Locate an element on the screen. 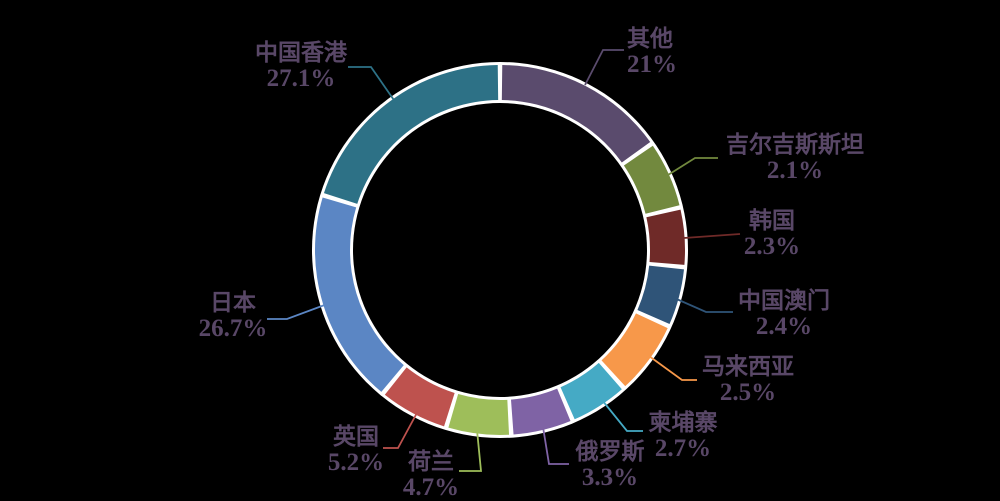  segment-callout-2: 韩国 2.3% is located at coordinates (772, 234).